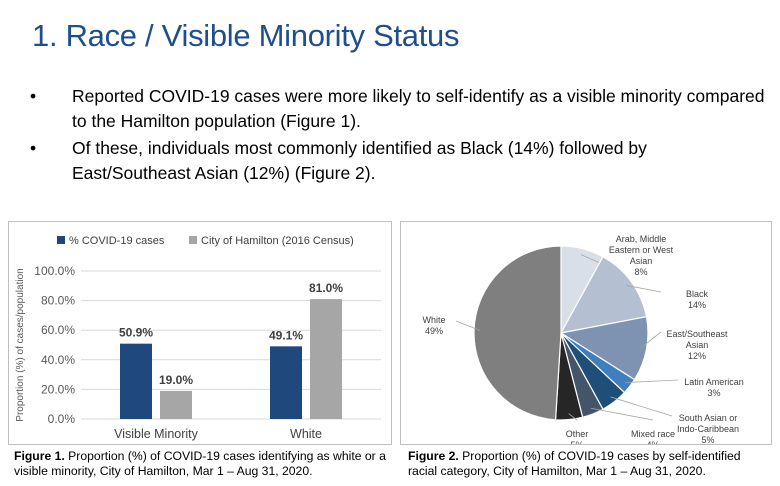 This screenshot has width=780, height=486. Describe the element at coordinates (433, 320) in the screenshot. I see `slice-name-label: White` at that location.